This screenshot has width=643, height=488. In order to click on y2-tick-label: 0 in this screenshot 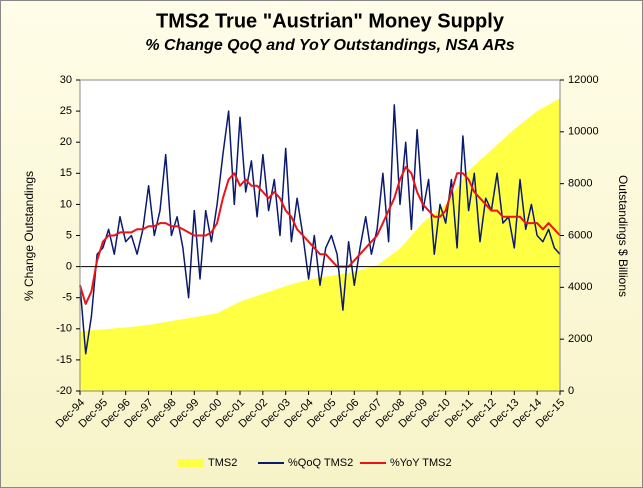, I will do `click(571, 391)`.